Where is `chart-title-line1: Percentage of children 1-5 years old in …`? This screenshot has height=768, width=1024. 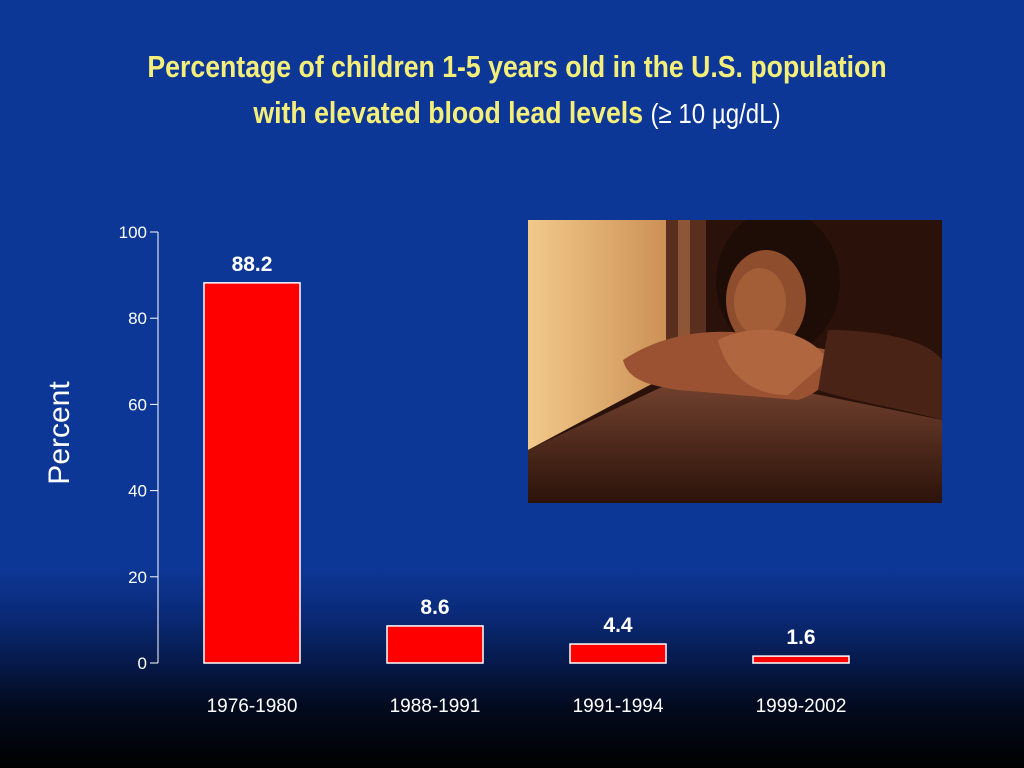
chart-title-line1: Percentage of children 1-5 years old in … is located at coordinates (517, 66).